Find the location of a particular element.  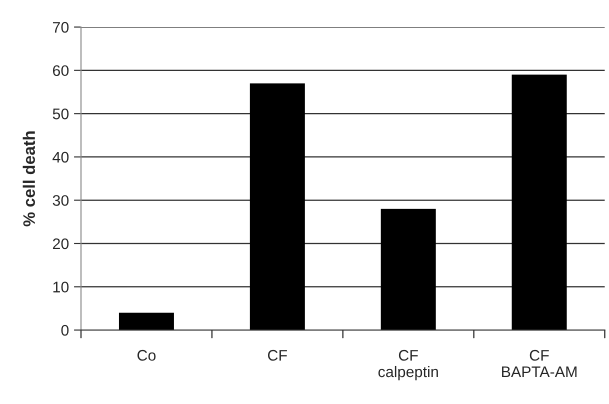

y-tick-label: 30 is located at coordinates (60, 200).